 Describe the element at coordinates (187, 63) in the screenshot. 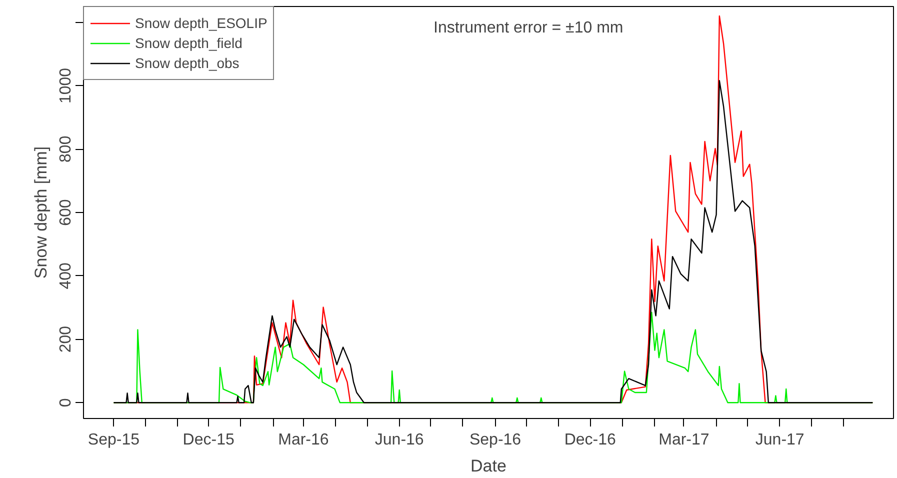

I see `legend-label: Snow depth_obs` at that location.